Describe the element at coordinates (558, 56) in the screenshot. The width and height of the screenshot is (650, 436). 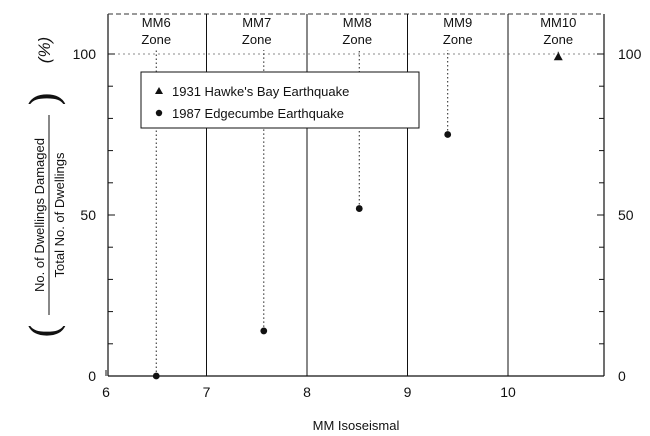
I see `data-point-hawkes-bay` at that location.